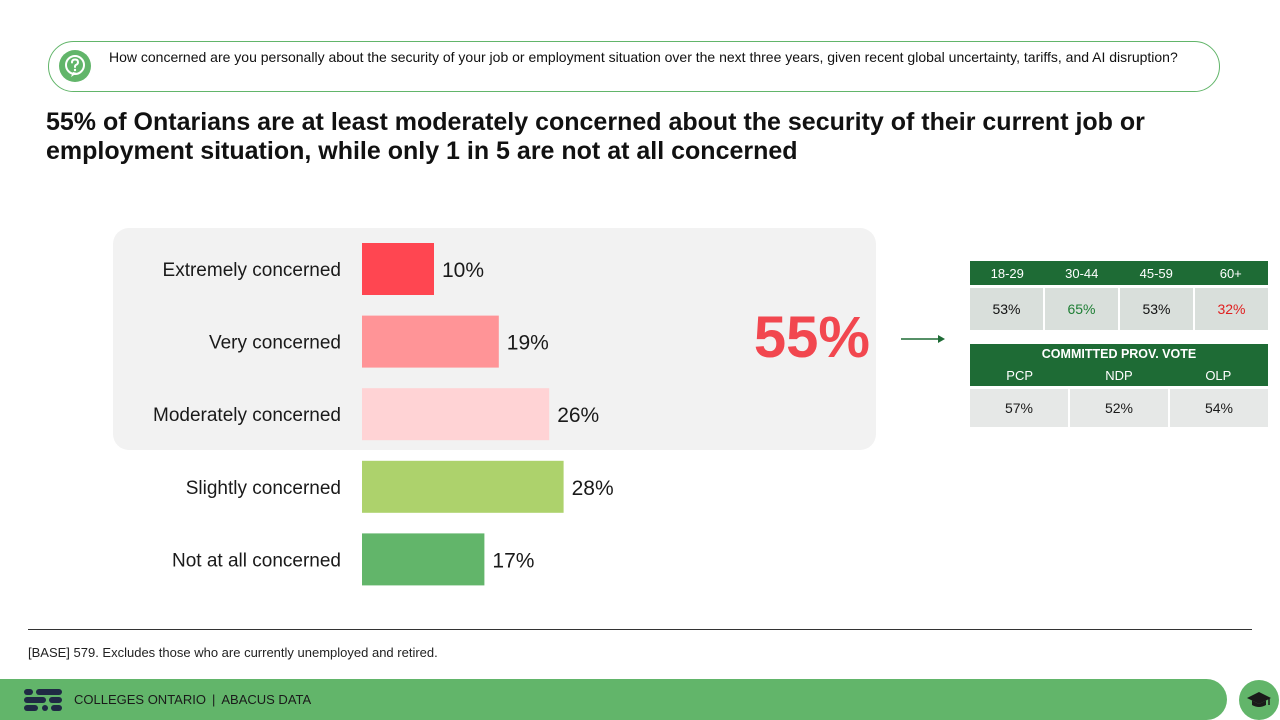 This screenshot has height=720, width=1280. What do you see at coordinates (811, 337) in the screenshot?
I see `total-concerned-value: 55%` at bounding box center [811, 337].